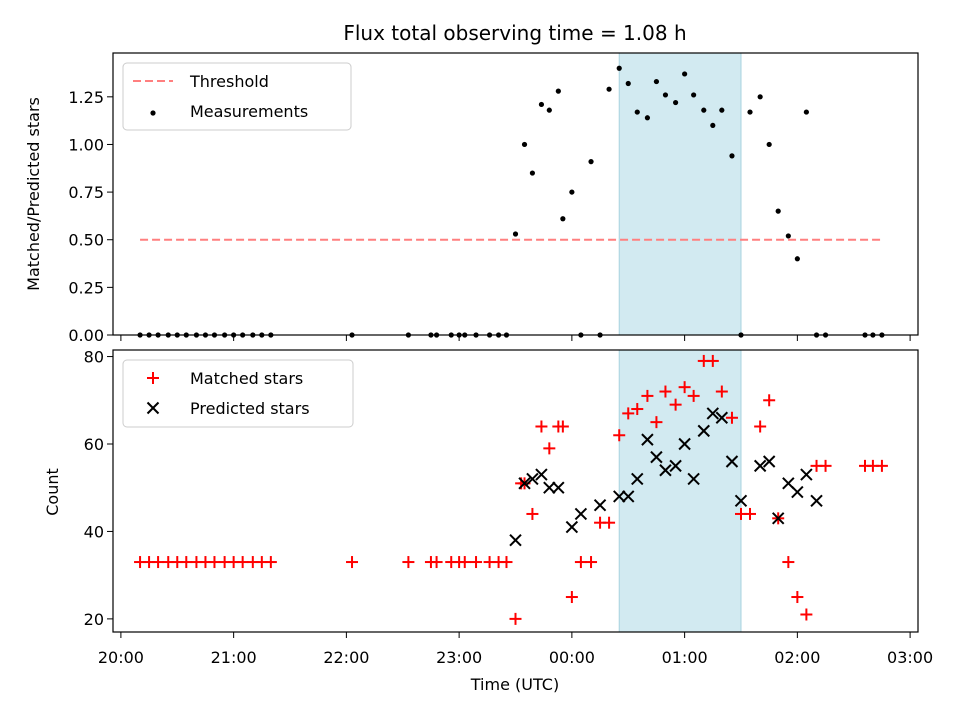  What do you see at coordinates (52, 492) in the screenshot?
I see `bottom-y-axis-label: Count` at bounding box center [52, 492].